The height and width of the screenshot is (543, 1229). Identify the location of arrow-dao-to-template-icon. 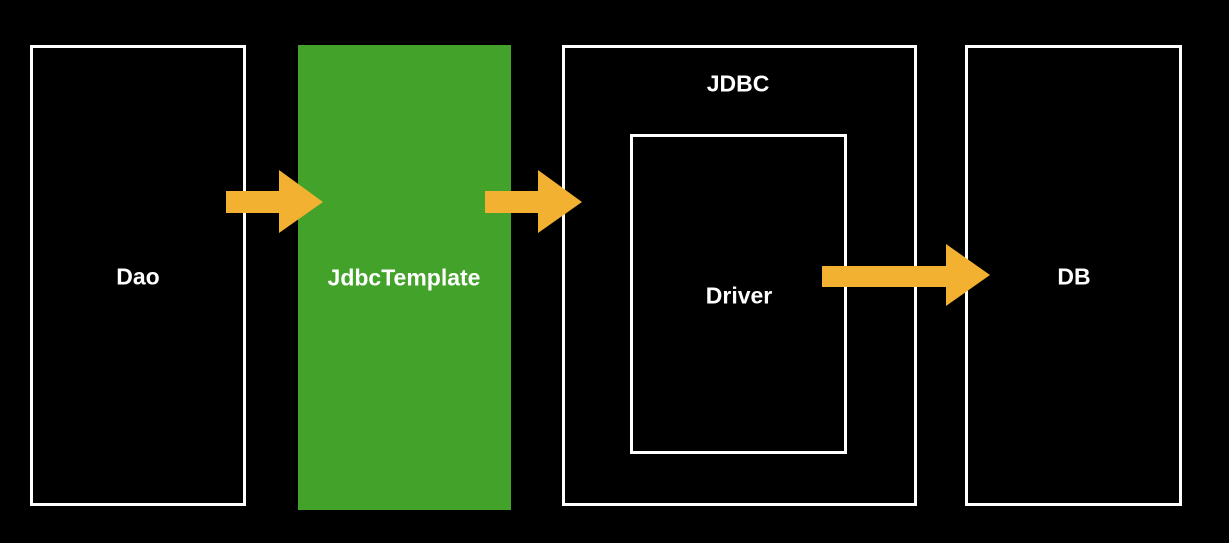
(274, 201).